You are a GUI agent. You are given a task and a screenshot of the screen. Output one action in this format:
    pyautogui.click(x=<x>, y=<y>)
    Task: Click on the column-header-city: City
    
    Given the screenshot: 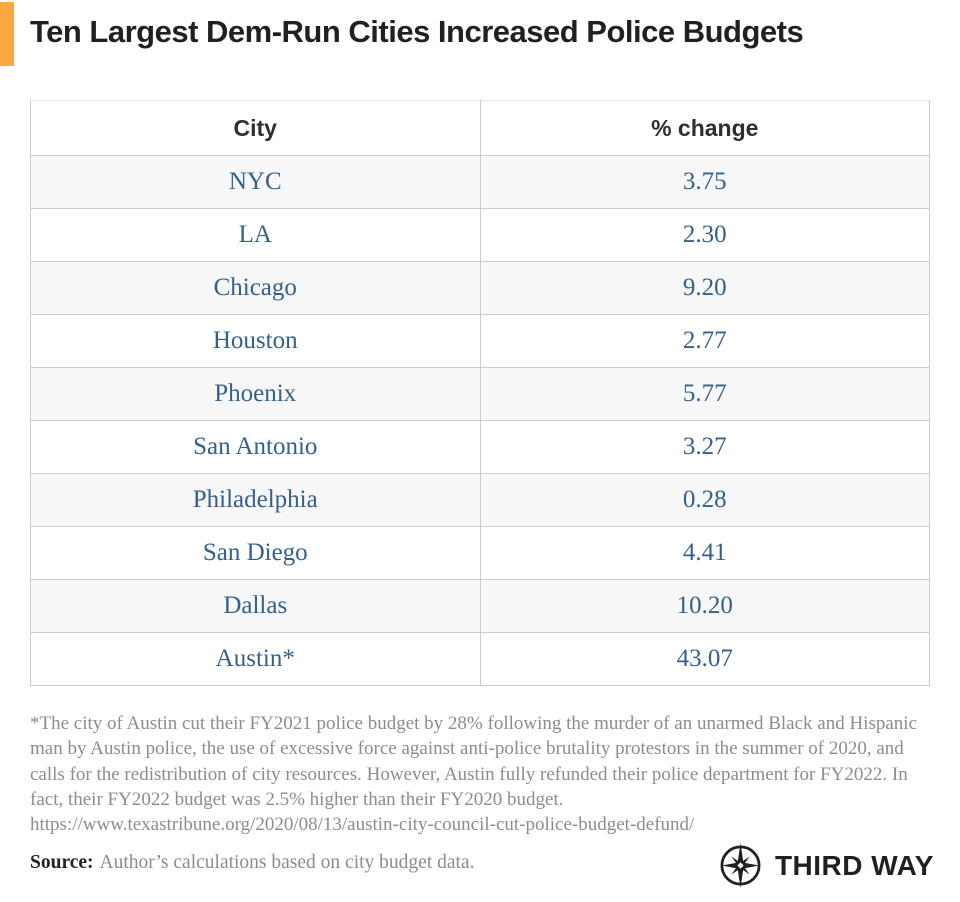 What is the action you would take?
    pyautogui.click(x=255, y=128)
    